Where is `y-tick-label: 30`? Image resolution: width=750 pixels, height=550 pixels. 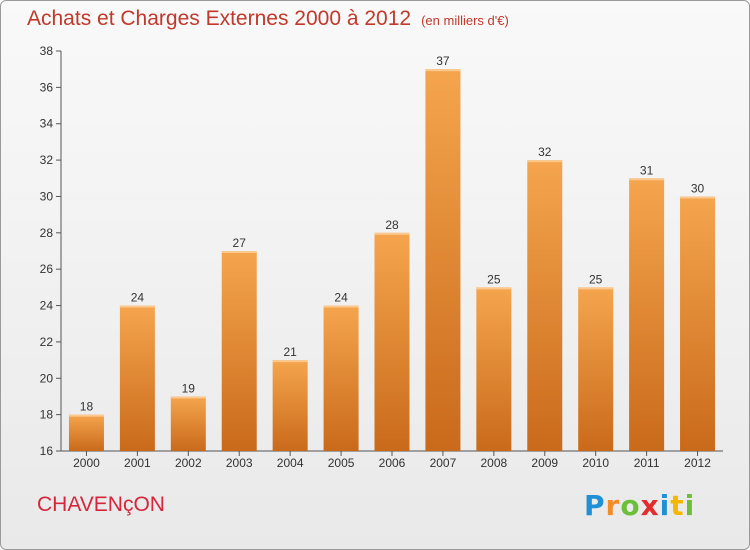
y-tick-label: 30 is located at coordinates (47, 196).